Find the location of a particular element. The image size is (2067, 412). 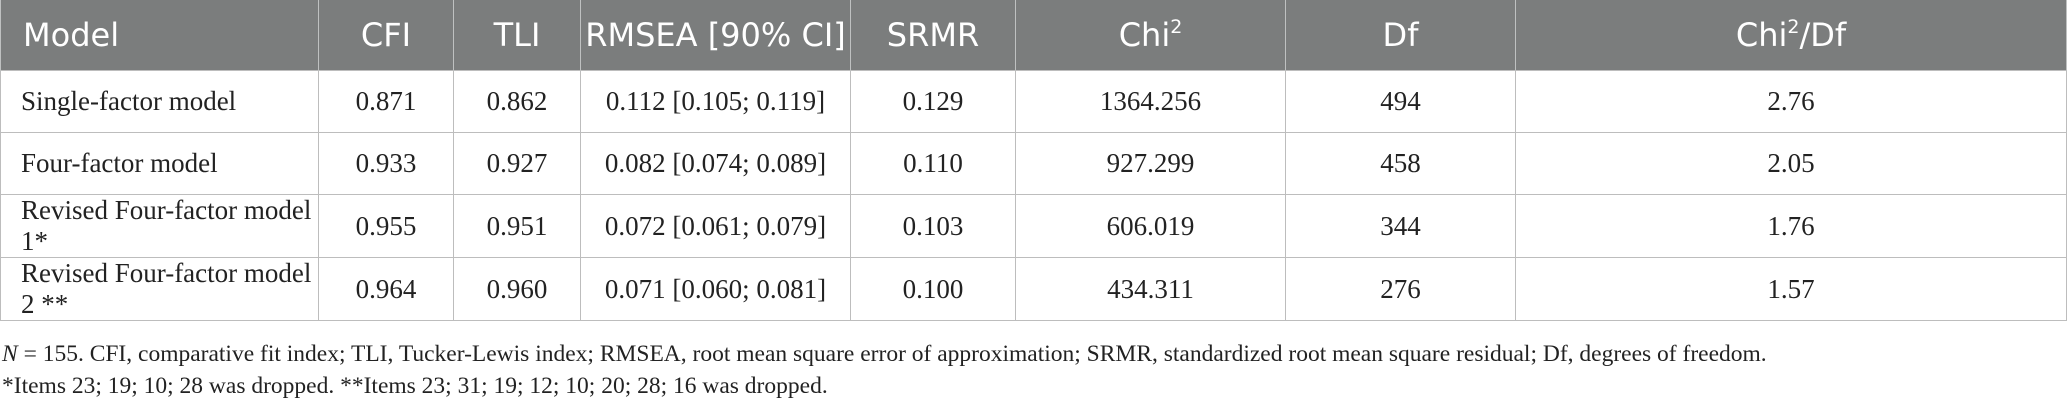

cell-chi2: 606.019 is located at coordinates (1150, 226).